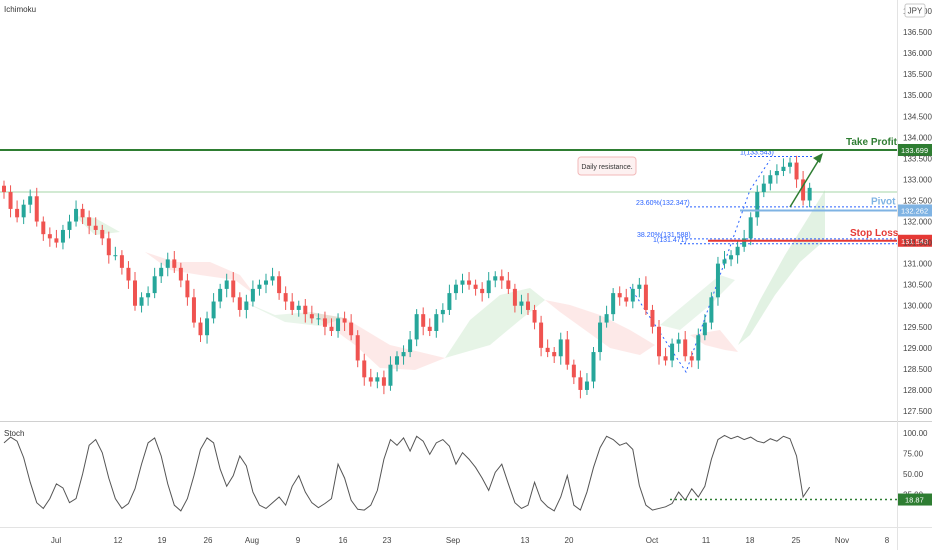 The width and height of the screenshot is (932, 550). Describe the element at coordinates (917, 306) in the screenshot. I see `price-tick-label: 130.000` at that location.